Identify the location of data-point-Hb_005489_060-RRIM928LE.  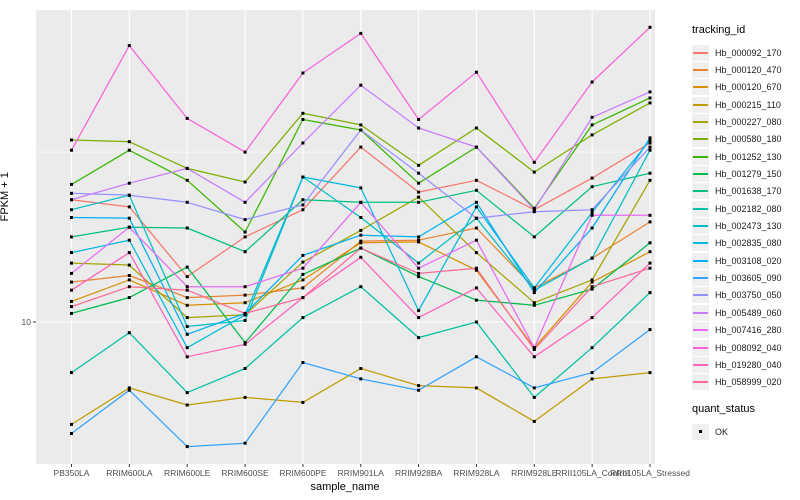
(534, 210).